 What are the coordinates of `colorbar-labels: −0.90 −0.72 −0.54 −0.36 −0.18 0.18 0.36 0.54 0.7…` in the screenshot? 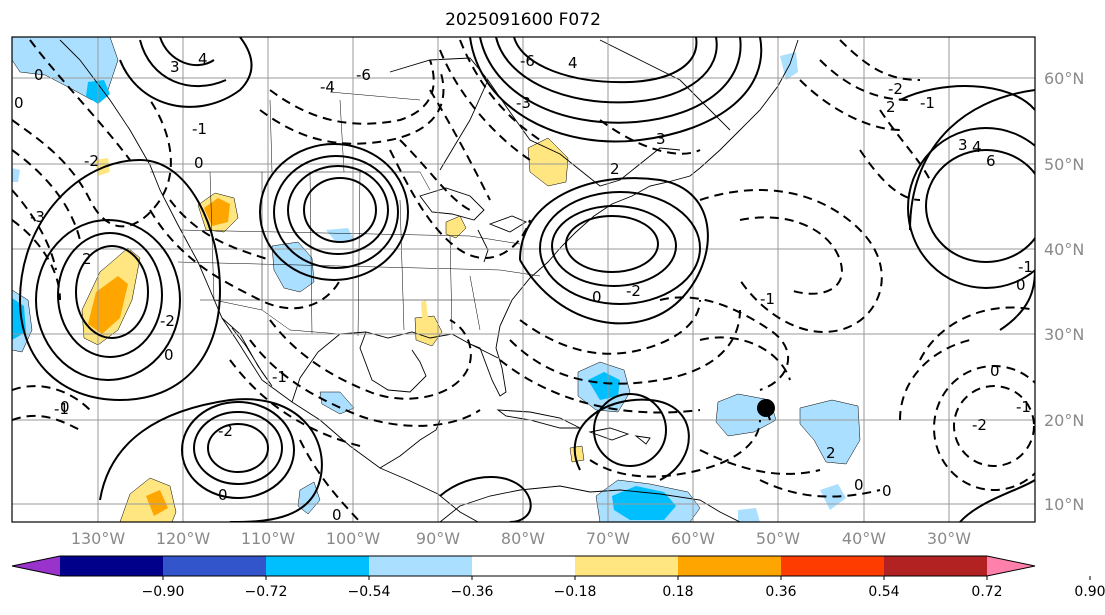 It's located at (623, 588).